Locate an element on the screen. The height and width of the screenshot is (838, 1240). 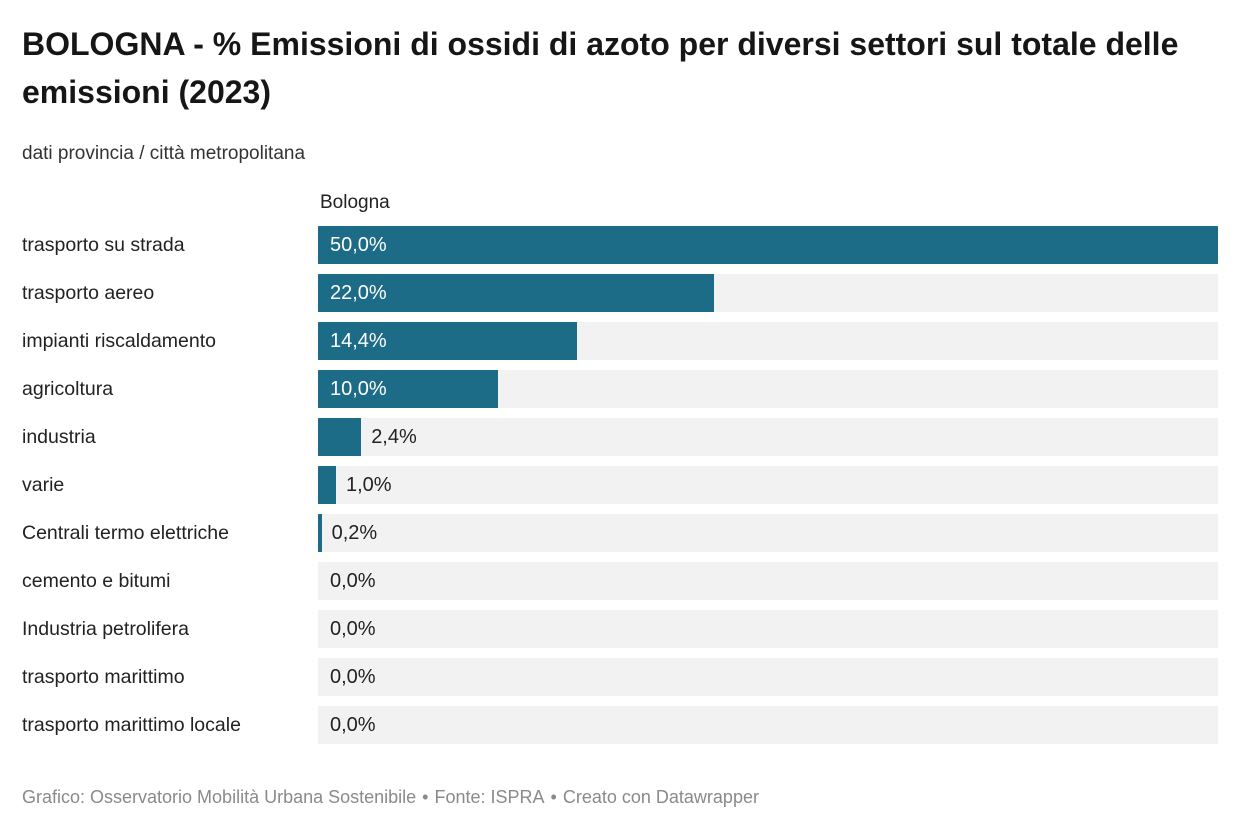
row-label: trasporto marittimo is located at coordinates (103, 676).